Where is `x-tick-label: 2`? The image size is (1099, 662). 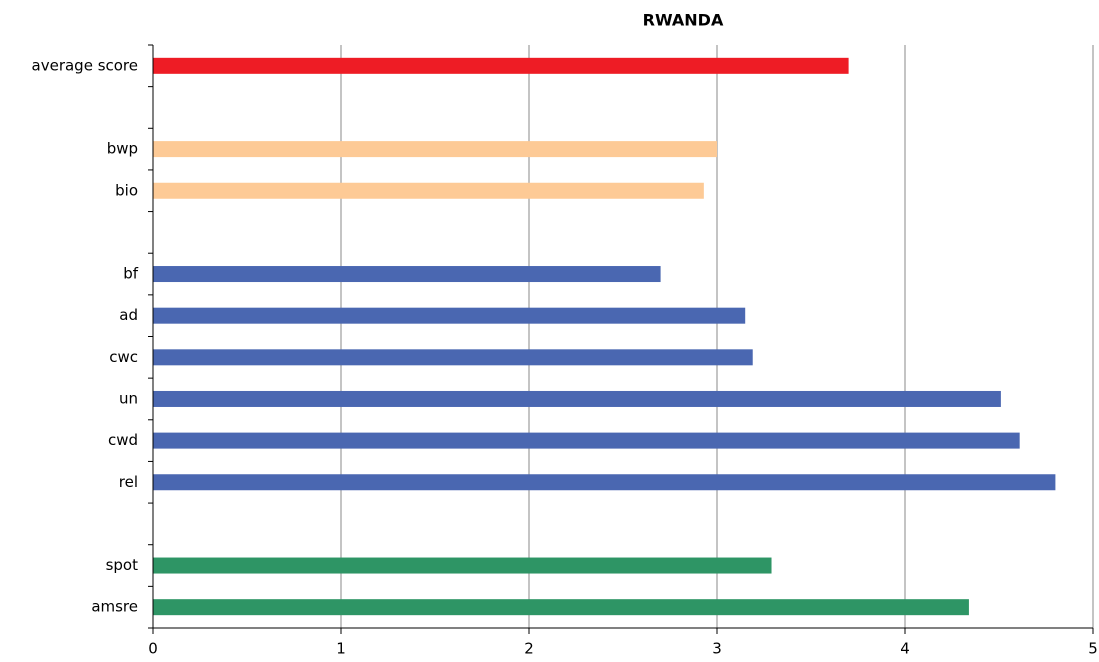
x-tick-label: 2 is located at coordinates (529, 649).